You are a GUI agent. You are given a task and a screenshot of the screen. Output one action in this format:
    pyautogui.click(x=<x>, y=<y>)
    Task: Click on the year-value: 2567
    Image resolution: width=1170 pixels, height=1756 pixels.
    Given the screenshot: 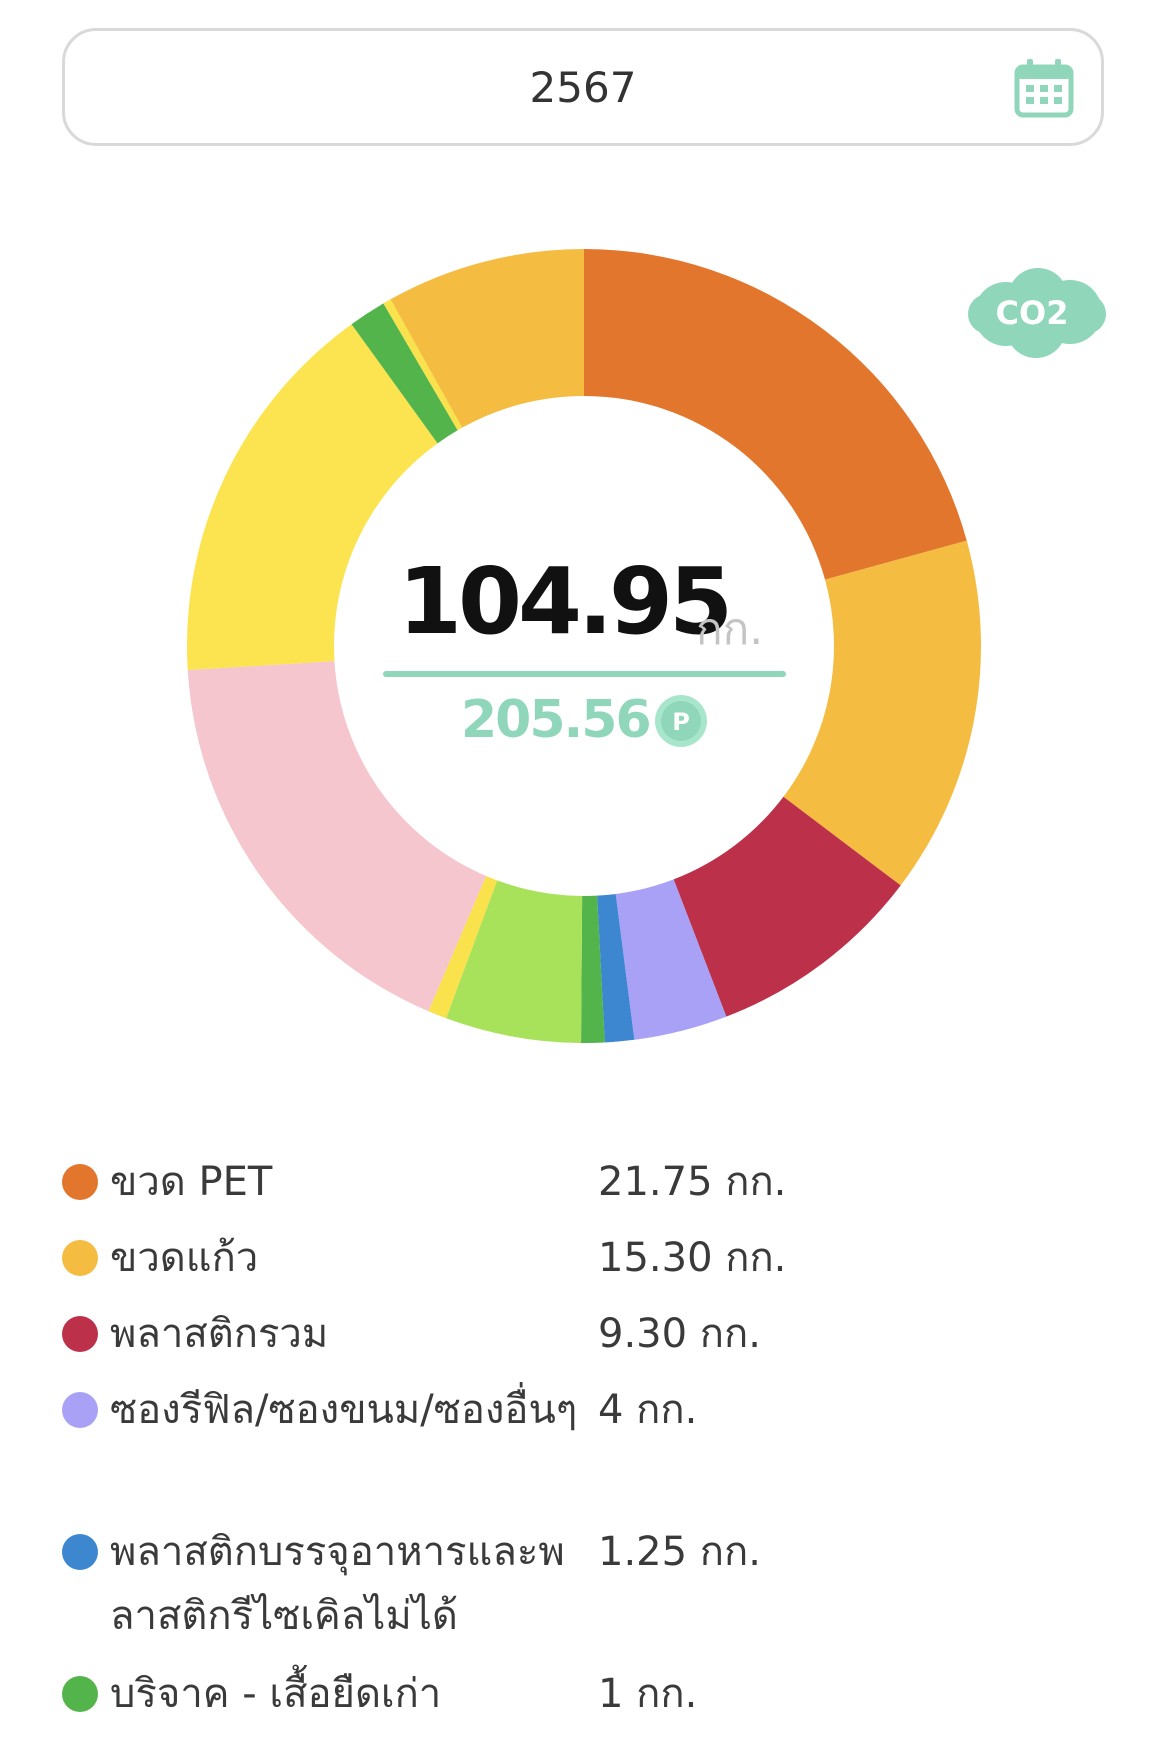 What is the action you would take?
    pyautogui.click(x=583, y=87)
    